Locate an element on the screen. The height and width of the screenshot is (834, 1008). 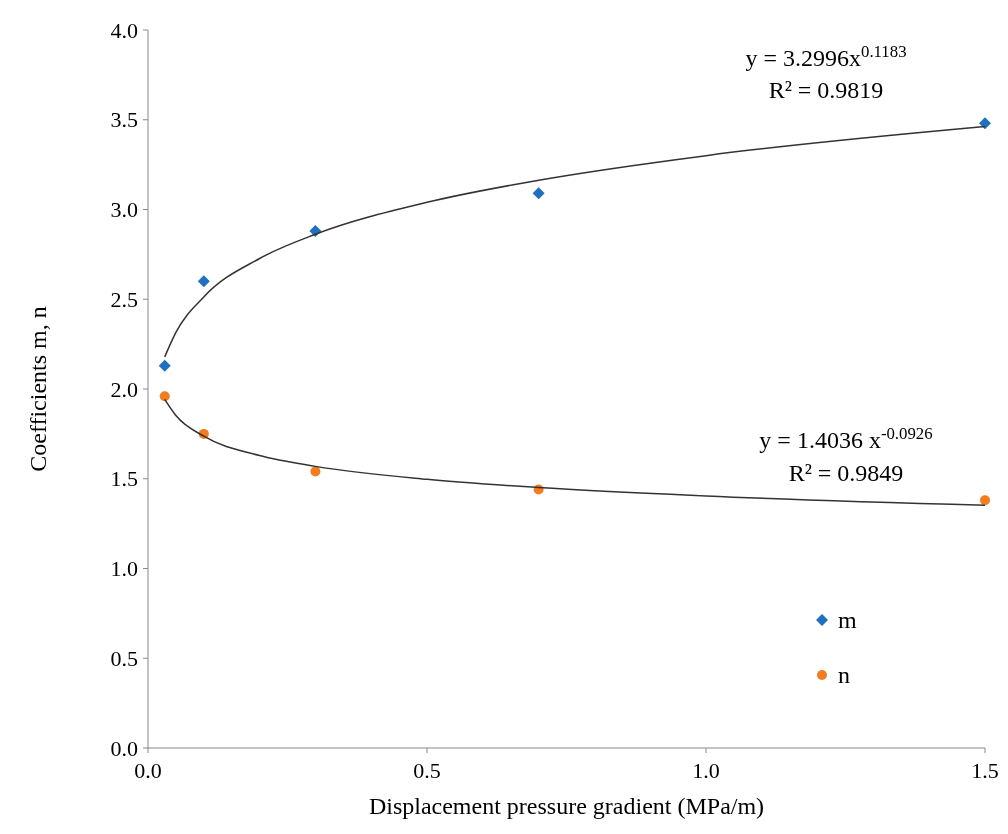
y-tick-label: 2.0 is located at coordinates (124, 389).